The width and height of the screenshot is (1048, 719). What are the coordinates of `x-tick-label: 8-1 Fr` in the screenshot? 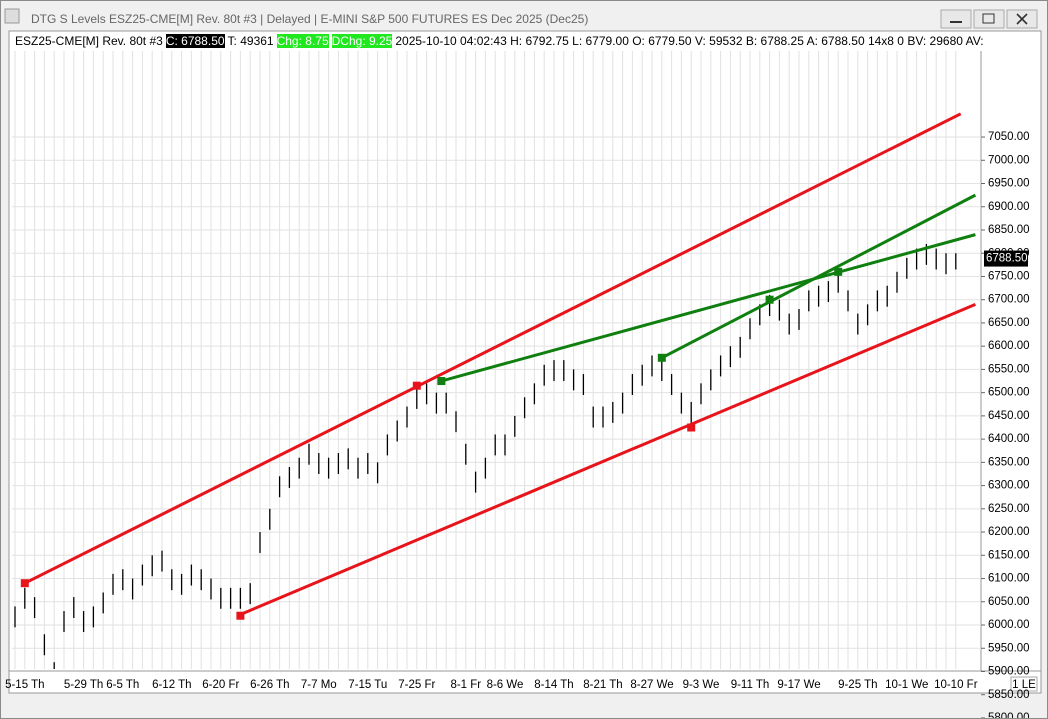 It's located at (465, 685).